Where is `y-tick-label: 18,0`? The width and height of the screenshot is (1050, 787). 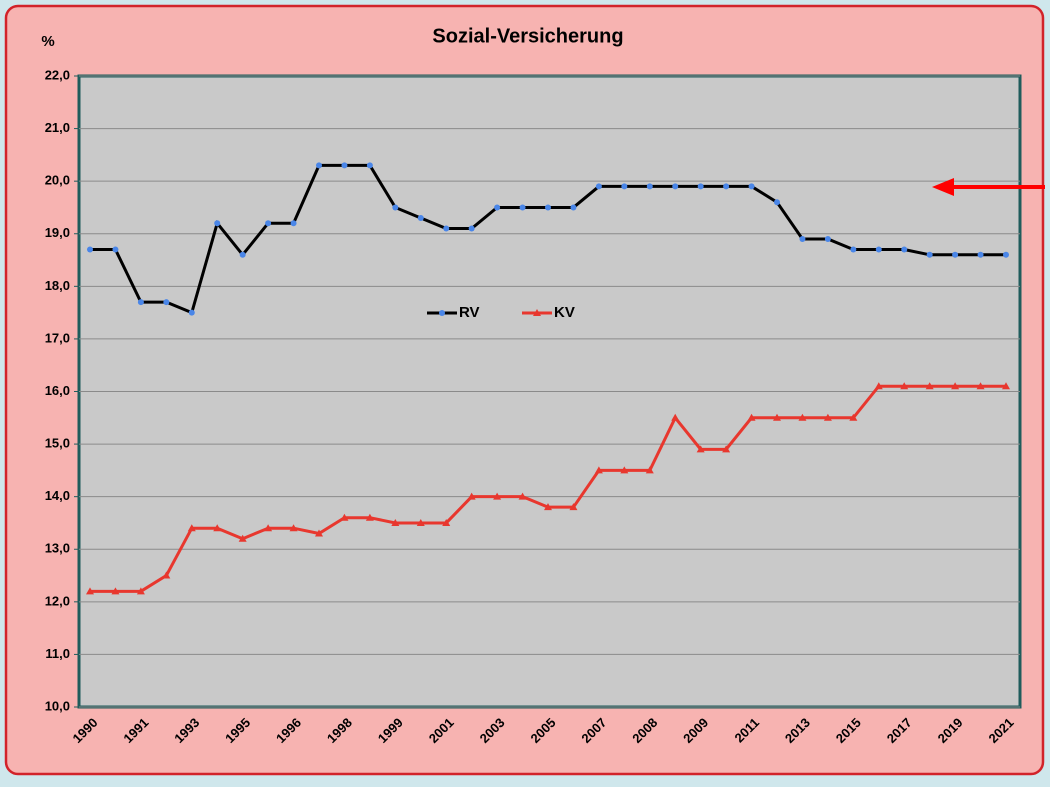
y-tick-label: 18,0 is located at coordinates (57, 285).